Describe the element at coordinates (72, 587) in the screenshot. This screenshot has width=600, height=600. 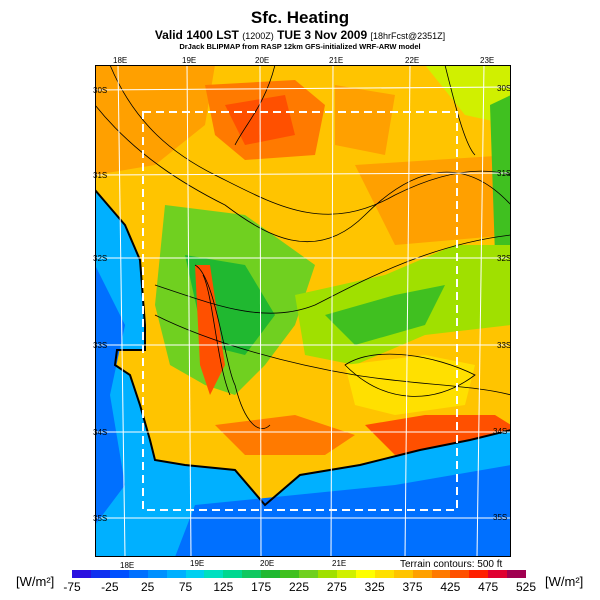
I see `colorbar-tick-label: -75` at that location.